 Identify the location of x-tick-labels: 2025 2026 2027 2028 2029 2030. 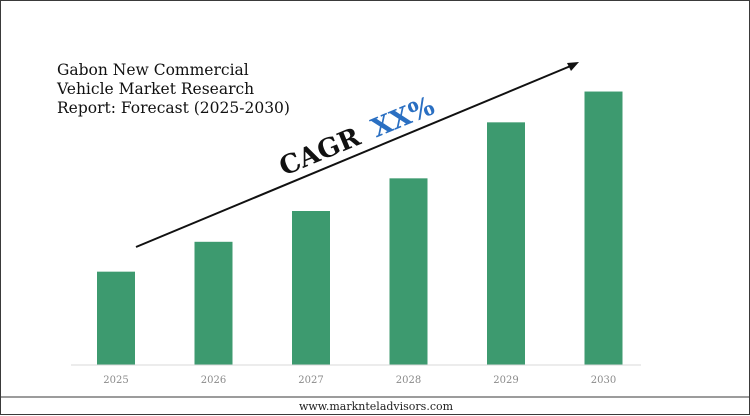
(359, 380).